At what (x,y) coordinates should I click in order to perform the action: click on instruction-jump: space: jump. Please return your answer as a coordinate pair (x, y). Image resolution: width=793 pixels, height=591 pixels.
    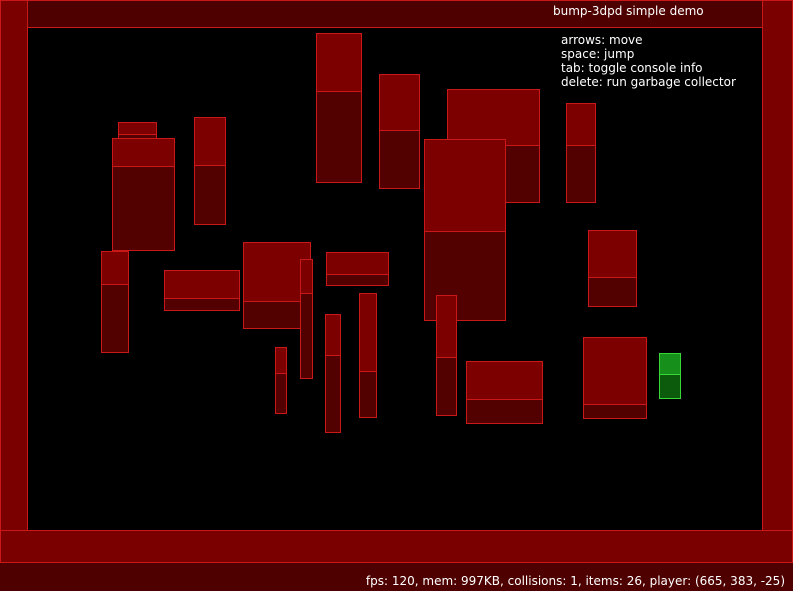
    Looking at the image, I should click on (598, 54).